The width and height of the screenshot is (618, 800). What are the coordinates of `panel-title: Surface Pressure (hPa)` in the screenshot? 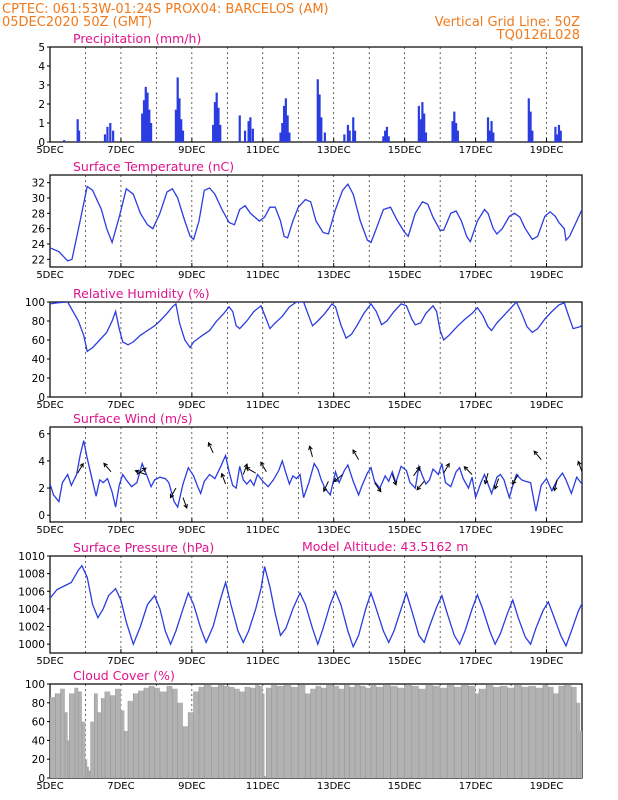 It's located at (143, 547).